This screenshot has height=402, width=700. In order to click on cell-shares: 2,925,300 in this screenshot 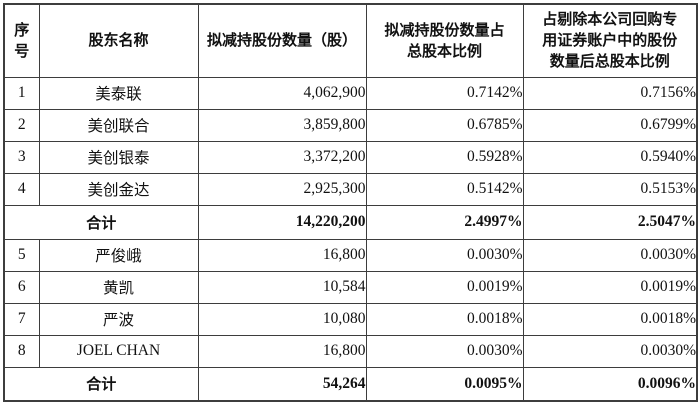, I will do `click(282, 189)`.